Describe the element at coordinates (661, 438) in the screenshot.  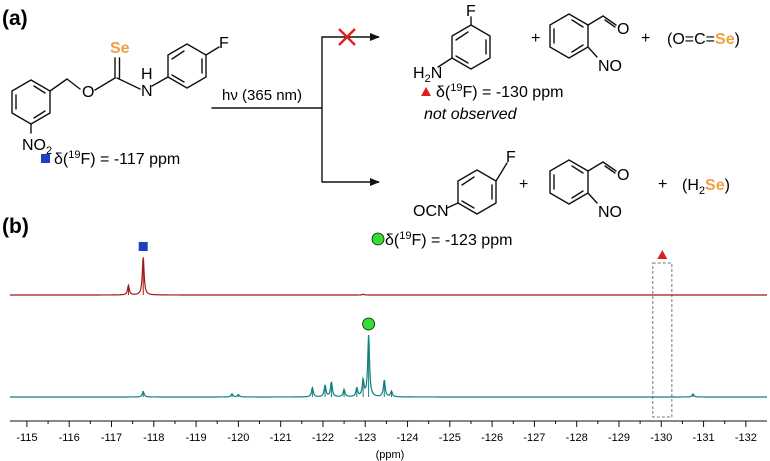
I see `x-tick-label: -130` at that location.